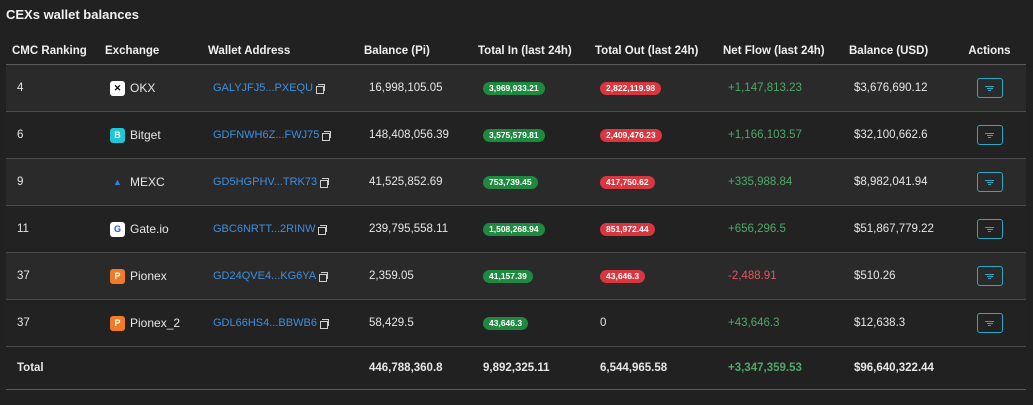  Describe the element at coordinates (156, 182) in the screenshot. I see `exchange-name: ▲ MEXC` at that location.